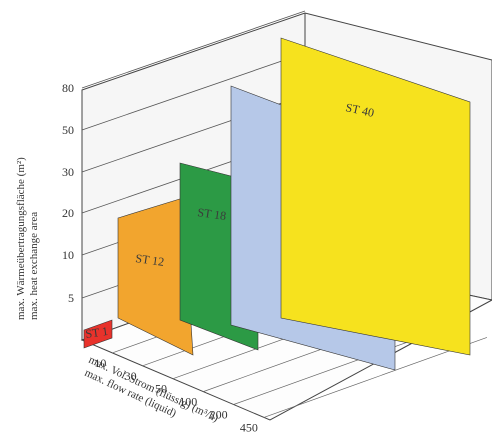 The height and width of the screenshot is (445, 492). Describe the element at coordinates (68, 255) in the screenshot. I see `y-tick-label: 10` at that location.